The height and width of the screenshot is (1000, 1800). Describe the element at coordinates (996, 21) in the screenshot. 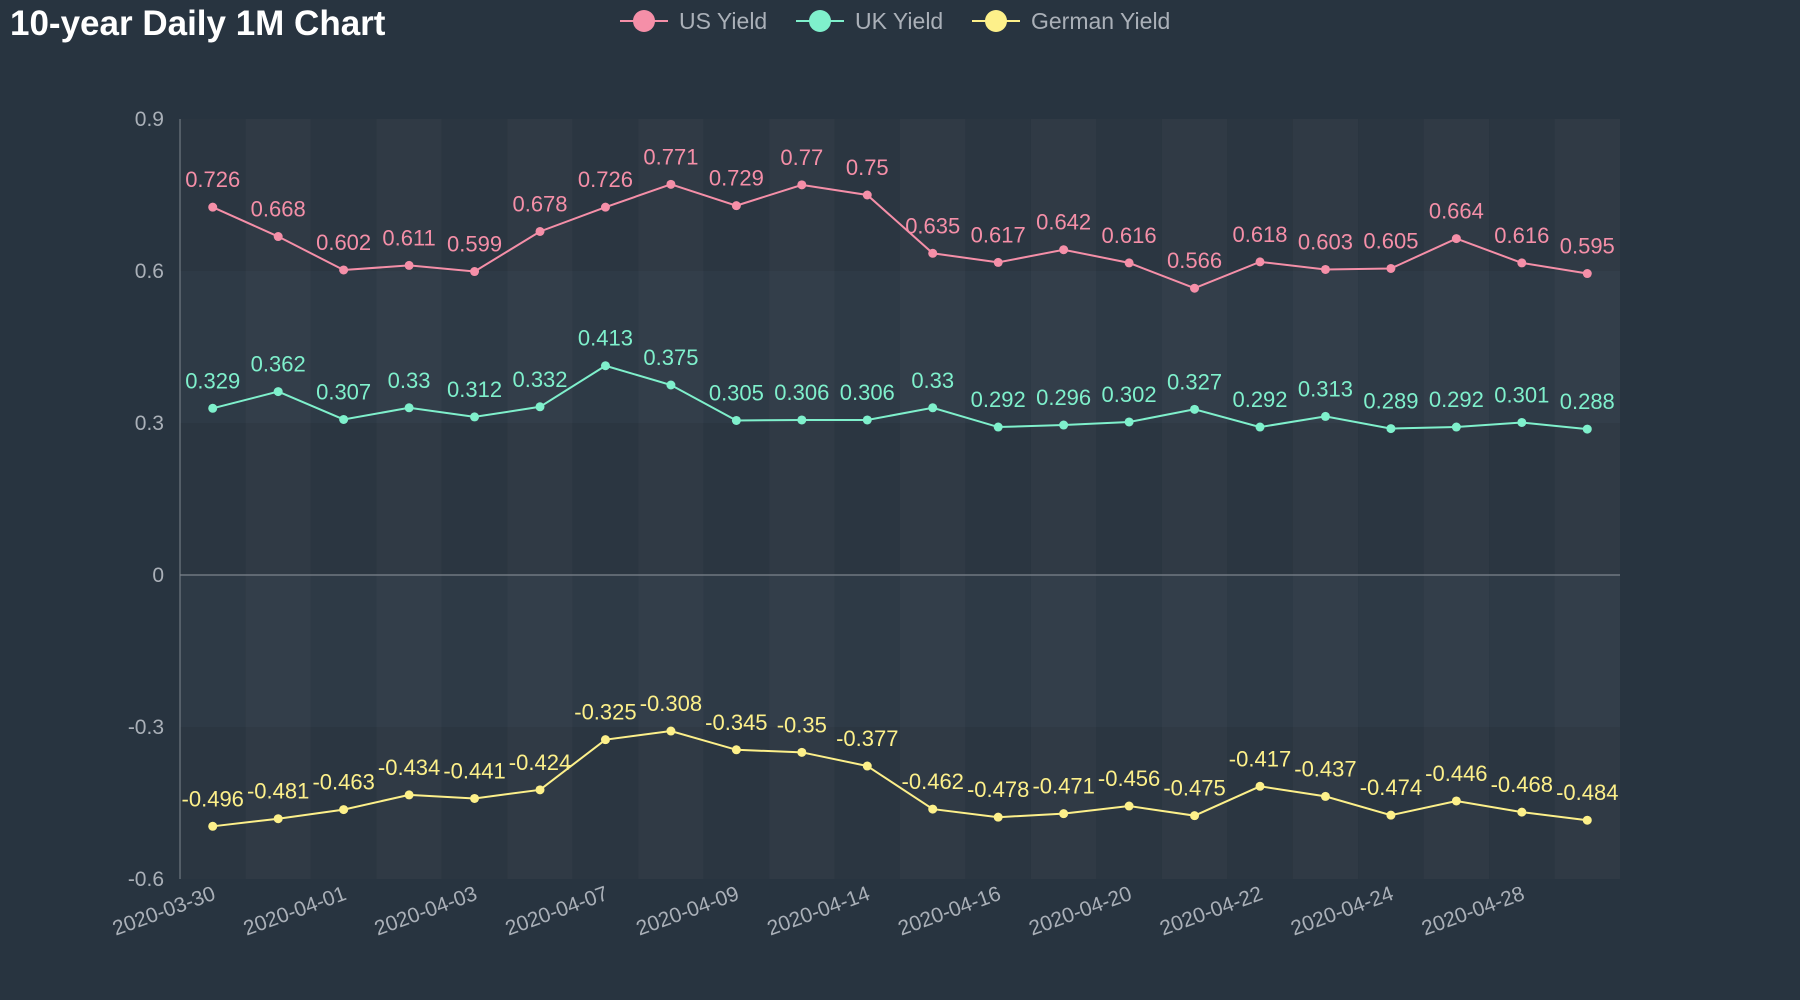

I see `legend-marker` at that location.